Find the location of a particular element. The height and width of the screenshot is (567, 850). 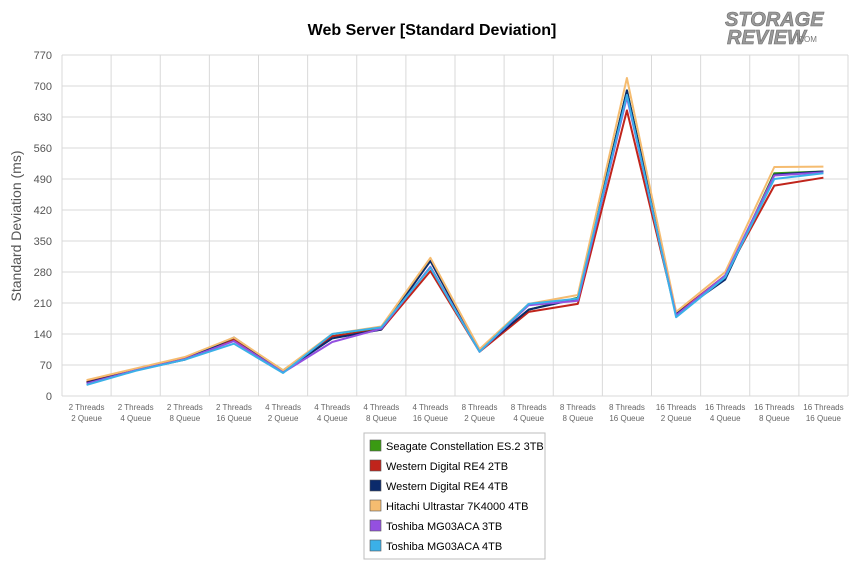

legend-box is located at coordinates (454, 496).